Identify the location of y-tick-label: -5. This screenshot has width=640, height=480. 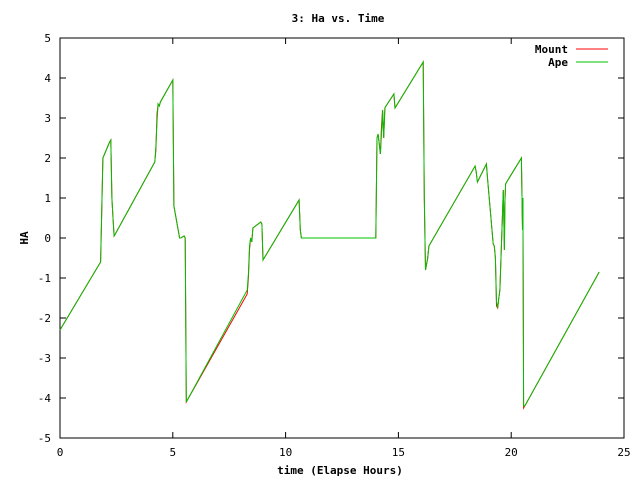
(44, 438).